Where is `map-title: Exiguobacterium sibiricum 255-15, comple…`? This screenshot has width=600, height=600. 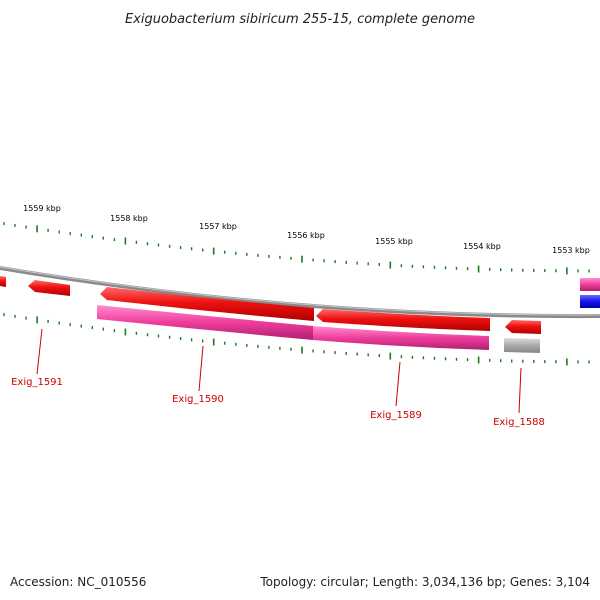 map-title: Exiguobacterium sibiricum 255-15, comple… is located at coordinates (300, 19).